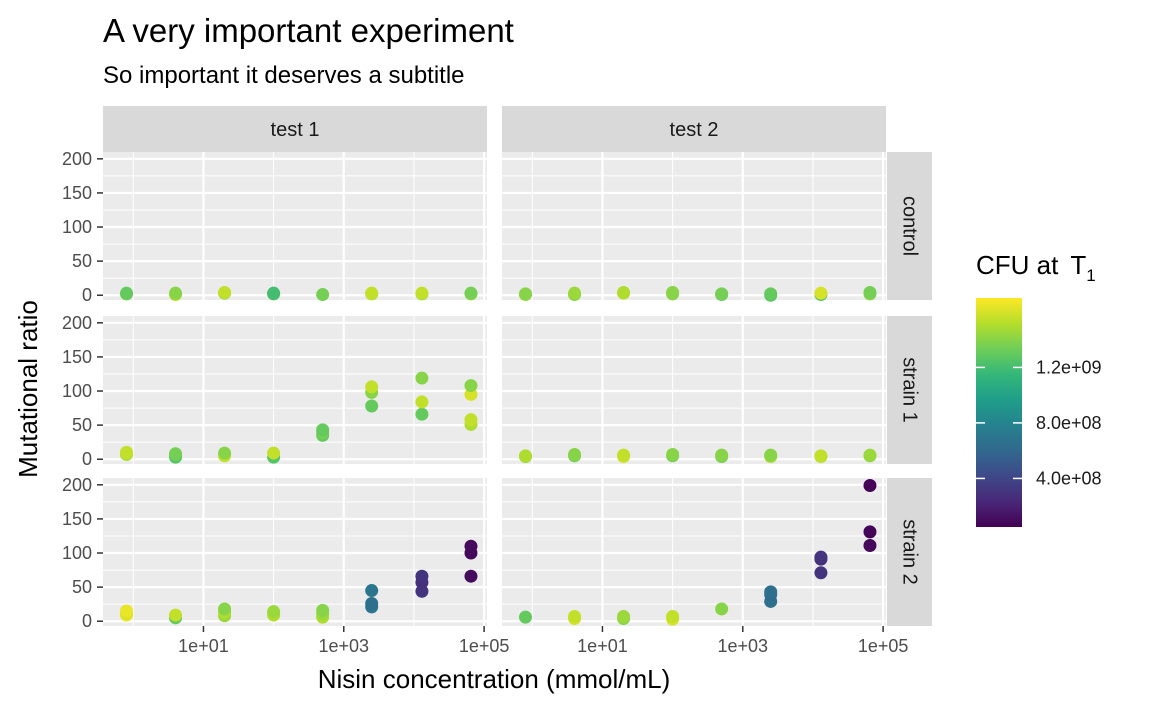 The image size is (1152, 711). I want to click on y-axis-title: Mutational ratio, so click(28, 389).